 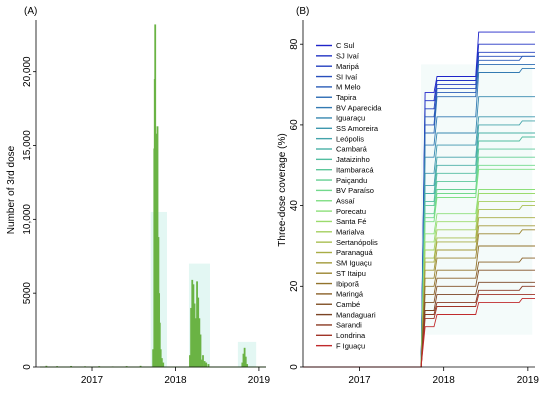 What do you see at coordinates (259, 380) in the screenshot?
I see `panel-a-xtick-label-2: 2019` at bounding box center [259, 380].